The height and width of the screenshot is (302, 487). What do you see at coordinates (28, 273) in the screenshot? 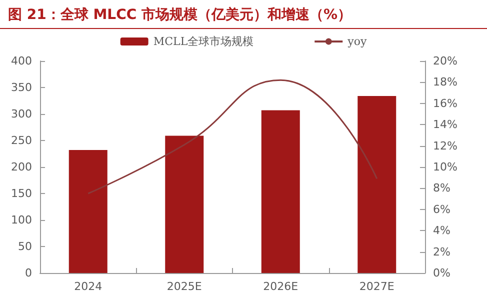
I see `y-tick-label: 0` at bounding box center [28, 273].